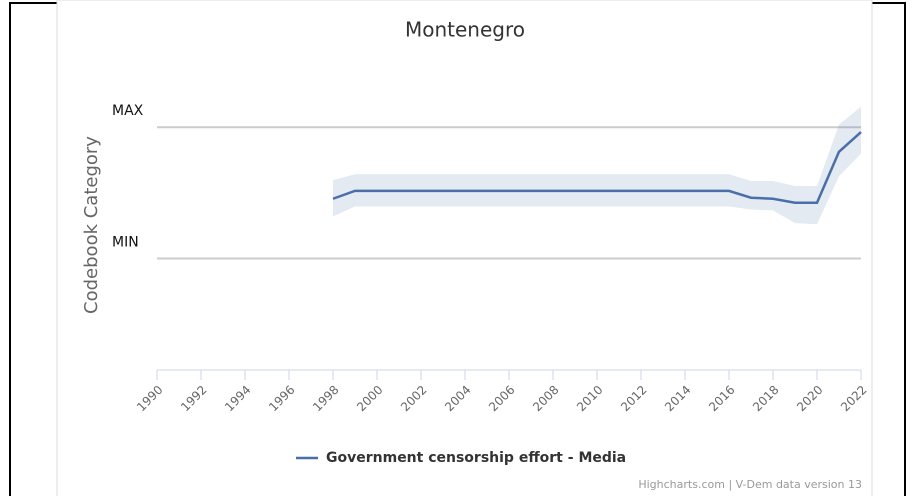  Describe the element at coordinates (91, 225) in the screenshot. I see `y-axis-title: Codebook Category` at that location.